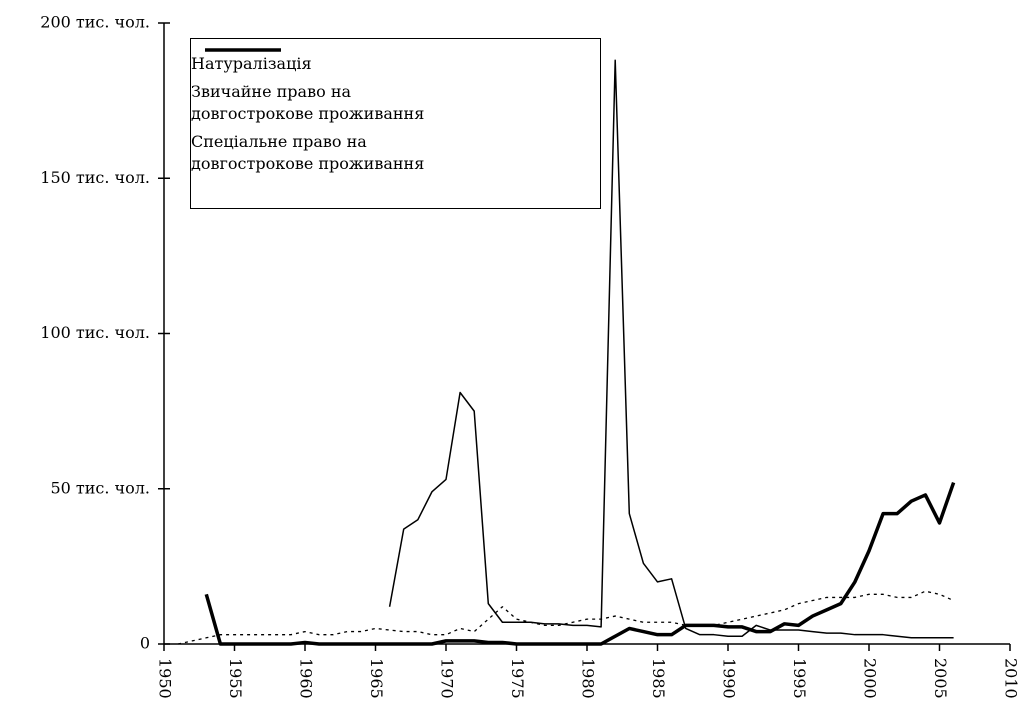  What do you see at coordinates (517, 678) in the screenshot?
I see `x-tick-label: 1975` at bounding box center [517, 678].